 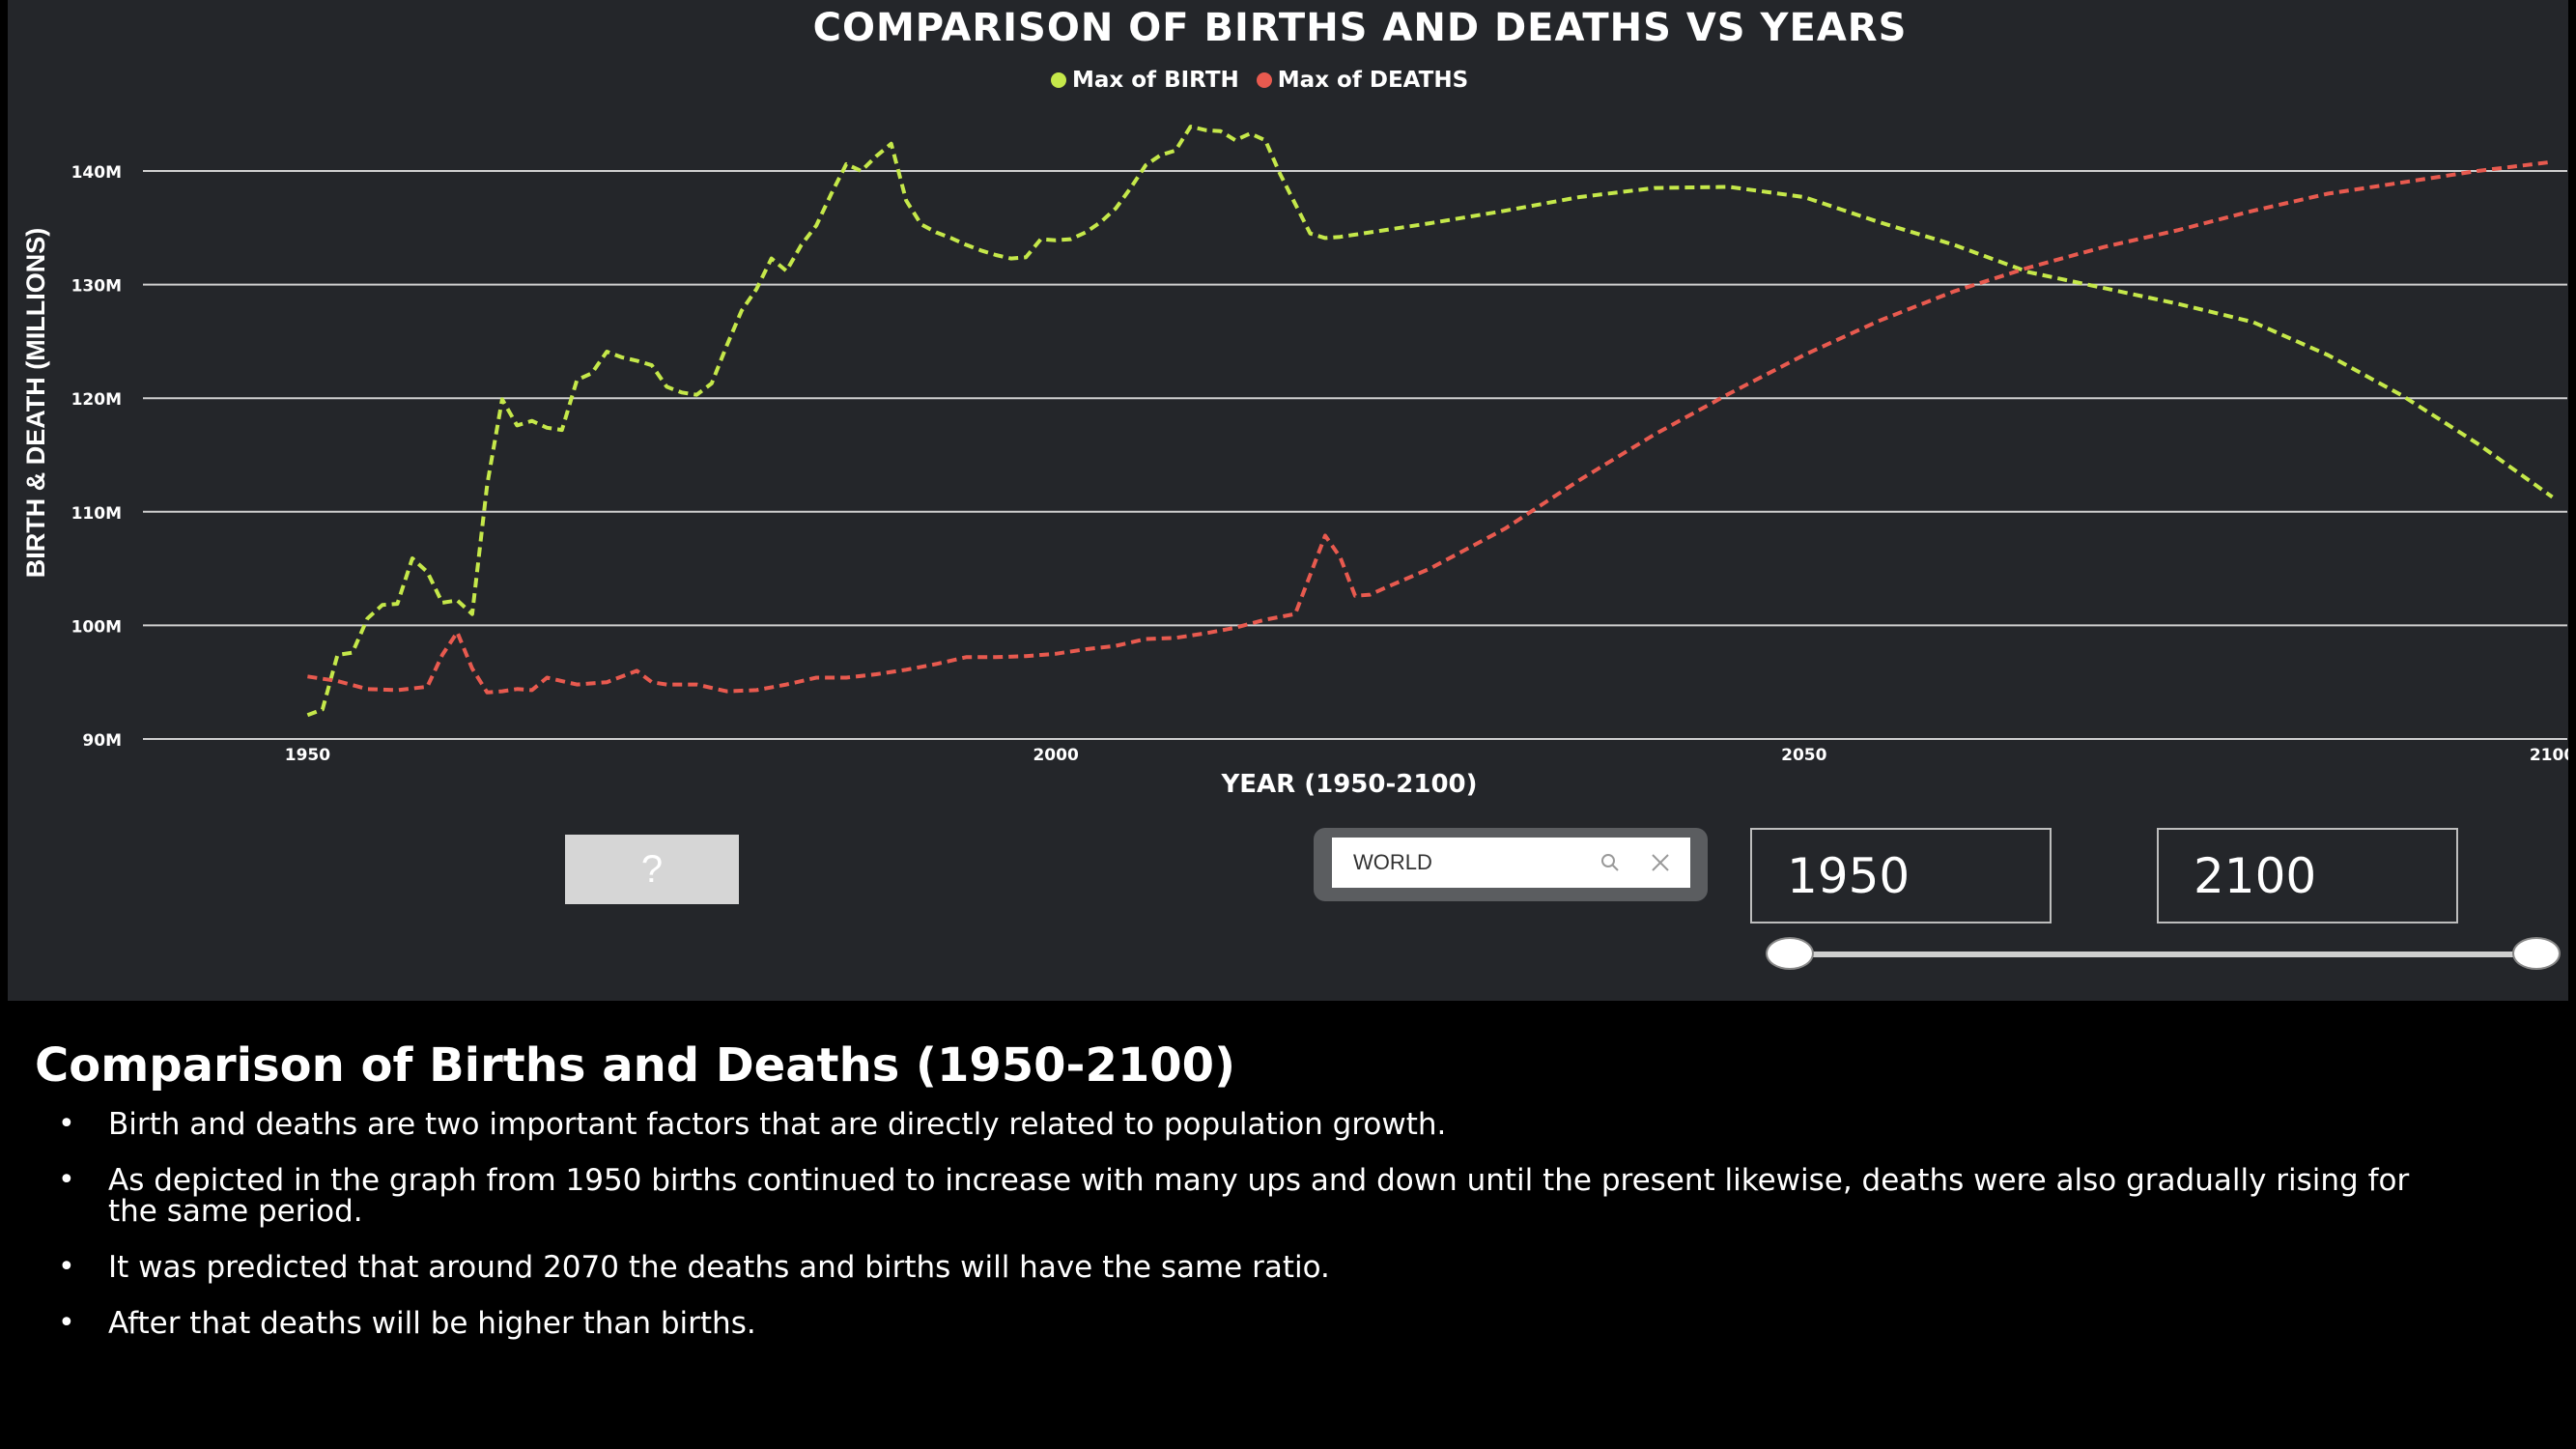 What do you see at coordinates (2549, 755) in the screenshot?
I see `x-tick-label: 2100` at bounding box center [2549, 755].